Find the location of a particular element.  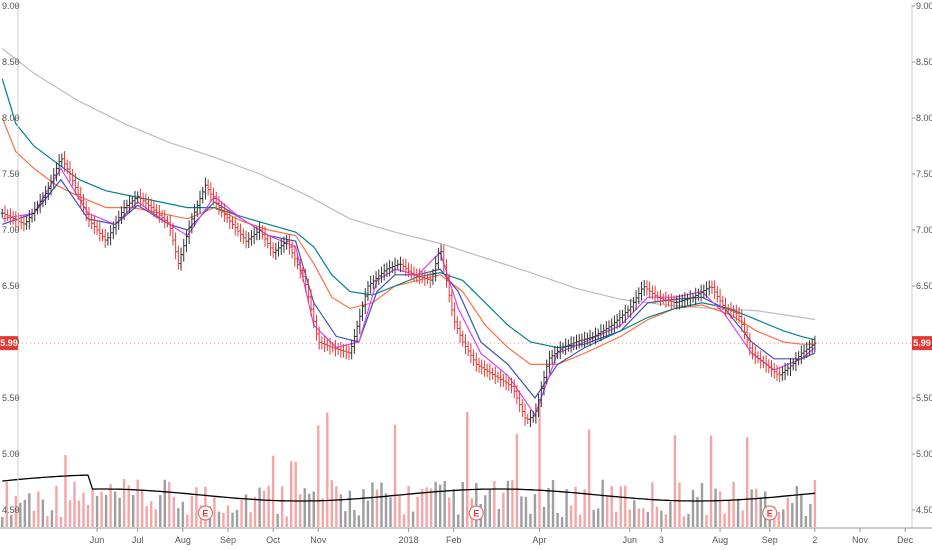

x-tick-label: Jul is located at coordinates (138, 540).